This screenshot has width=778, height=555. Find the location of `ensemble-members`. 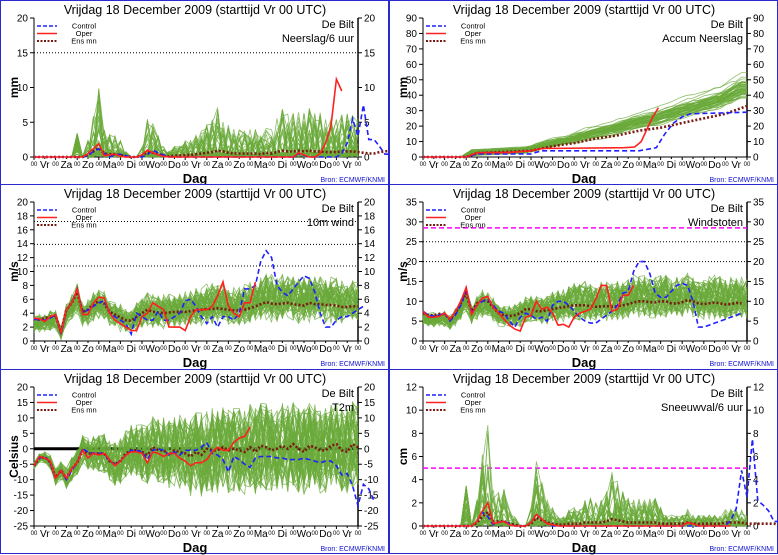

ensemble-members is located at coordinates (196, 123).